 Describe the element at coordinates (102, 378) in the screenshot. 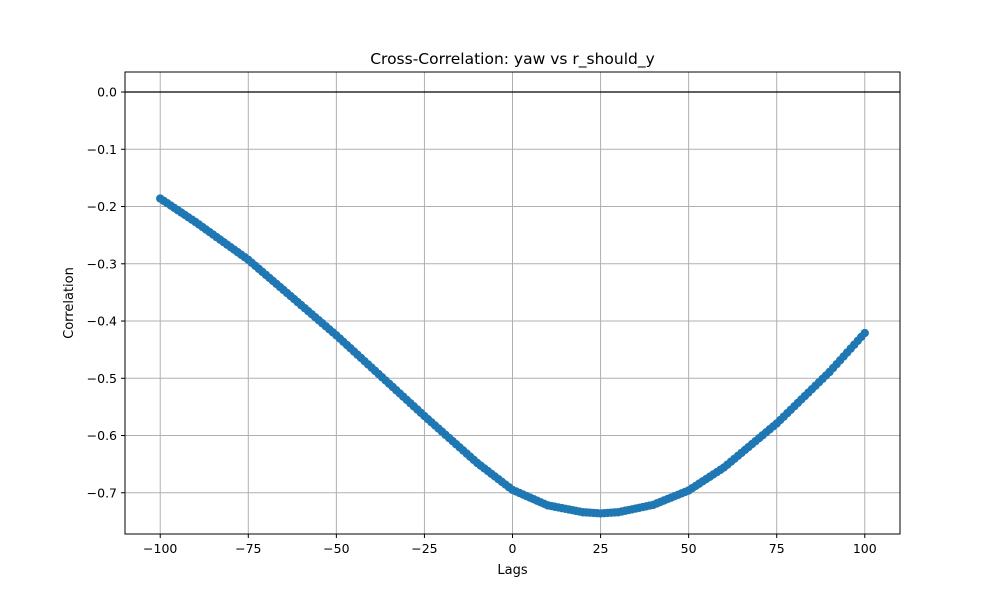

I see `y-tick-label: −0.5` at that location.